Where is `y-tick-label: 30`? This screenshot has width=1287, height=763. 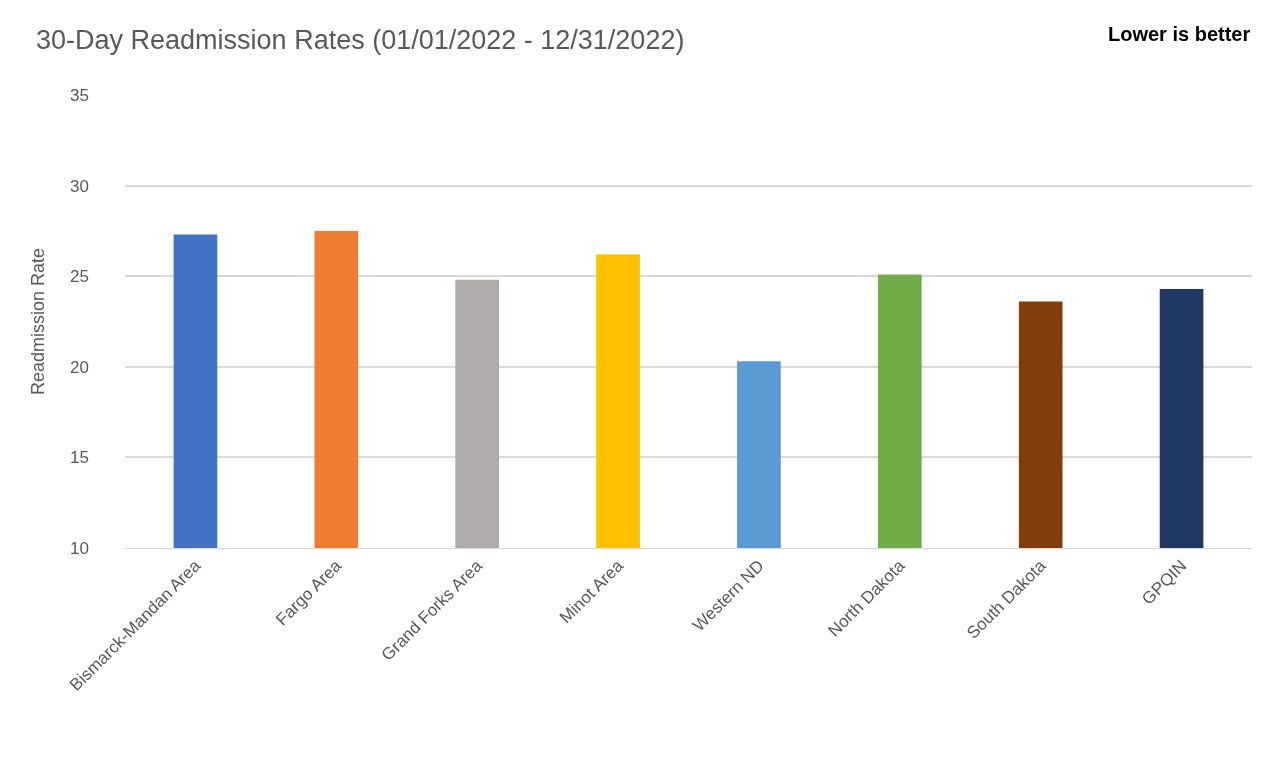
y-tick-label: 30 is located at coordinates (79, 186).